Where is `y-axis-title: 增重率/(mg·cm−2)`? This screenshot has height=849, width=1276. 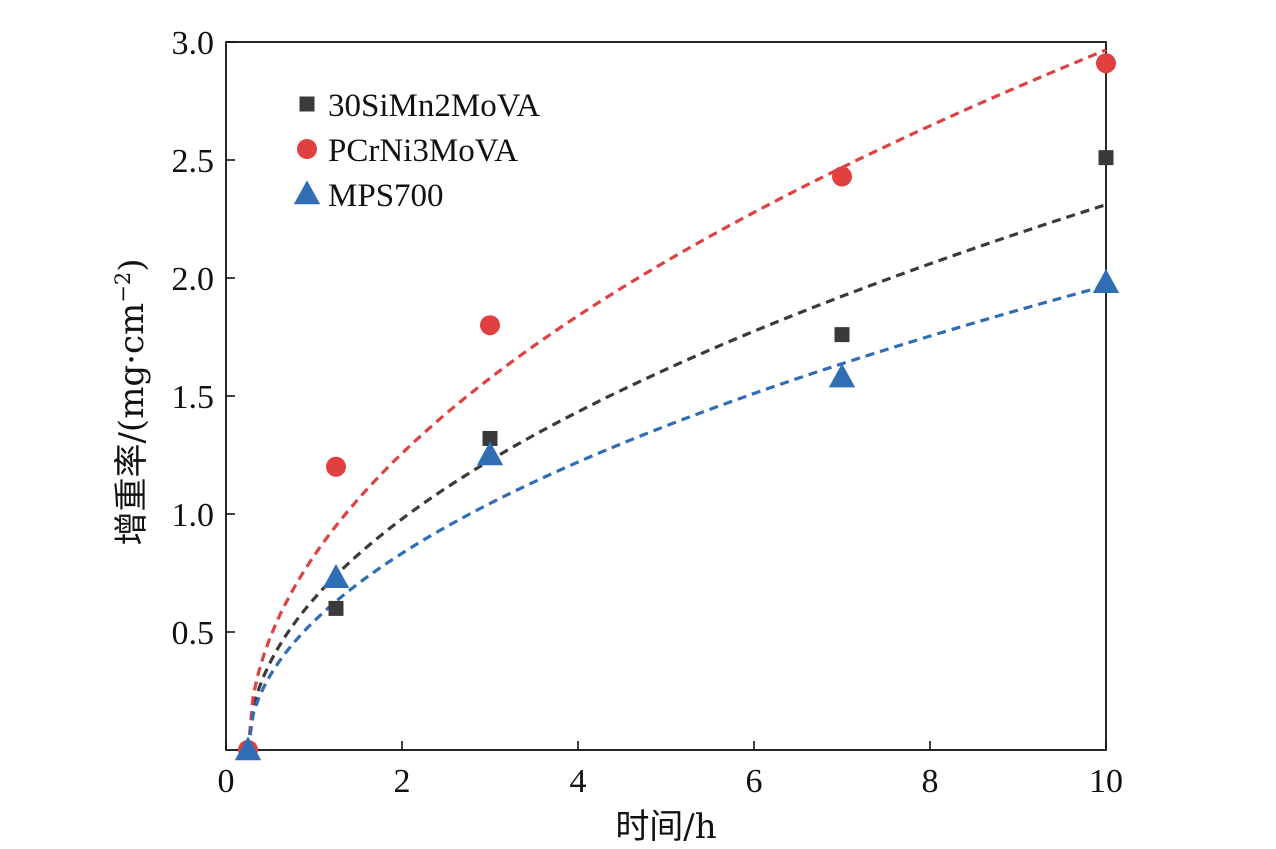 y-axis-title: 增重率/(mg·cm−2) is located at coordinates (131, 401).